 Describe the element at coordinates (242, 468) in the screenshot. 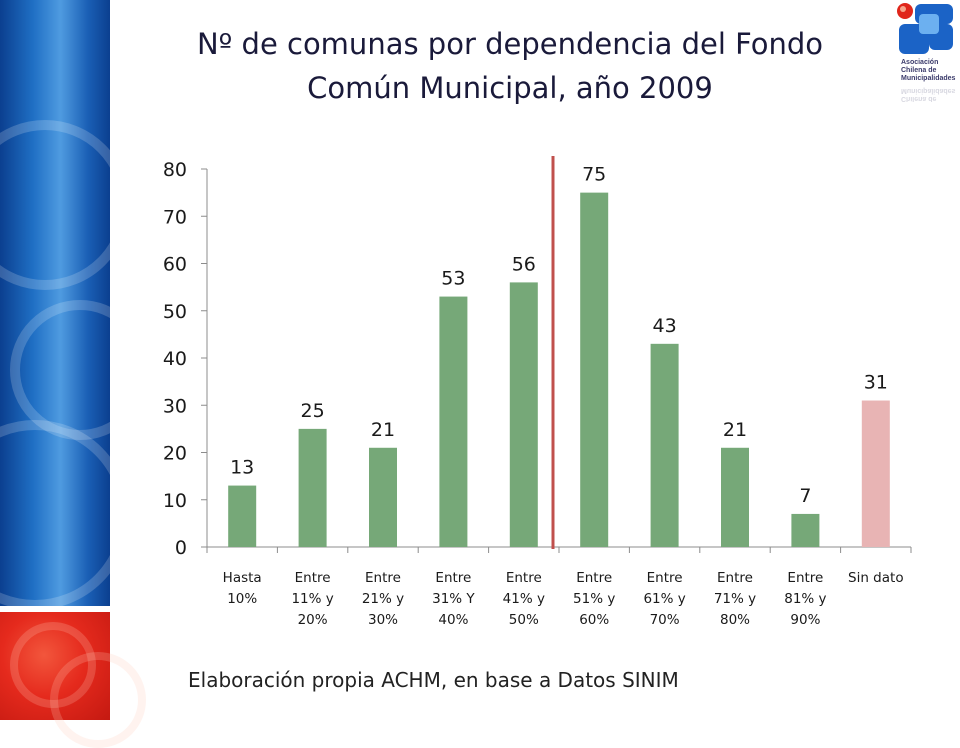

I see `bar-value-label: 13` at that location.